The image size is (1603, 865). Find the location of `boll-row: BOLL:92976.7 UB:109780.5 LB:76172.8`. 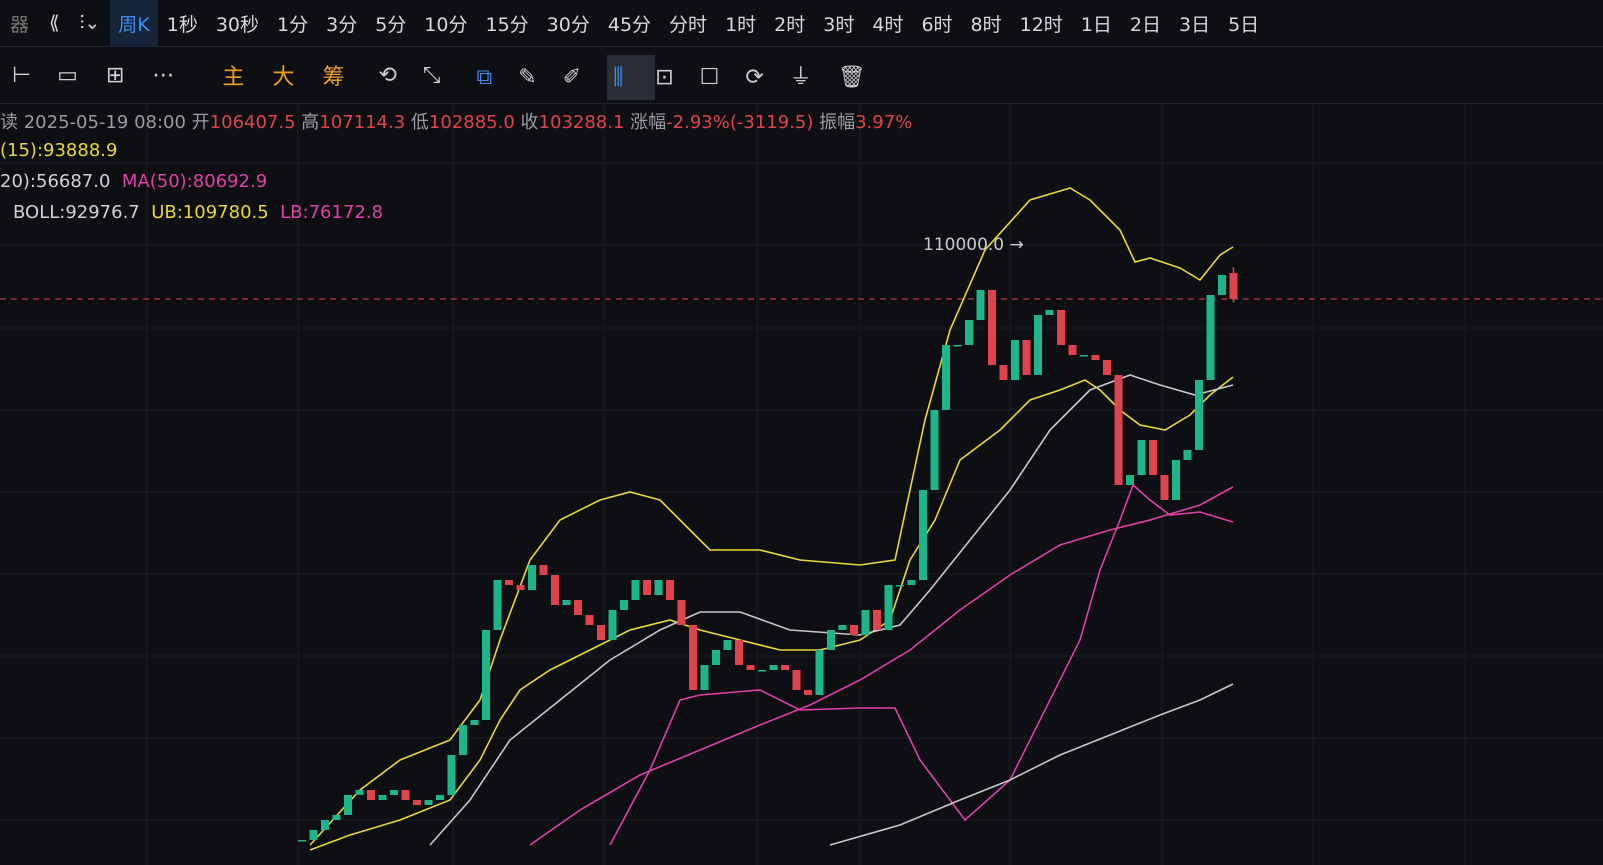

boll-row: BOLL:92976.7 UB:109780.5 LB:76172.8 is located at coordinates (198, 212).